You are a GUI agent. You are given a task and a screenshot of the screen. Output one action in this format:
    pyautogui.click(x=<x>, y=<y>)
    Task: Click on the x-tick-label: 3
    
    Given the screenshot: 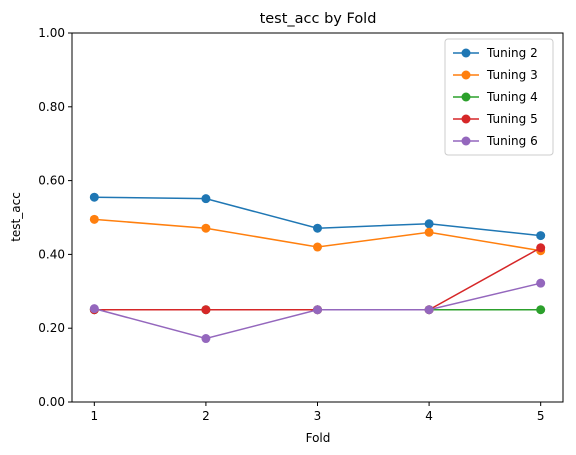 What is the action you would take?
    pyautogui.click(x=318, y=416)
    